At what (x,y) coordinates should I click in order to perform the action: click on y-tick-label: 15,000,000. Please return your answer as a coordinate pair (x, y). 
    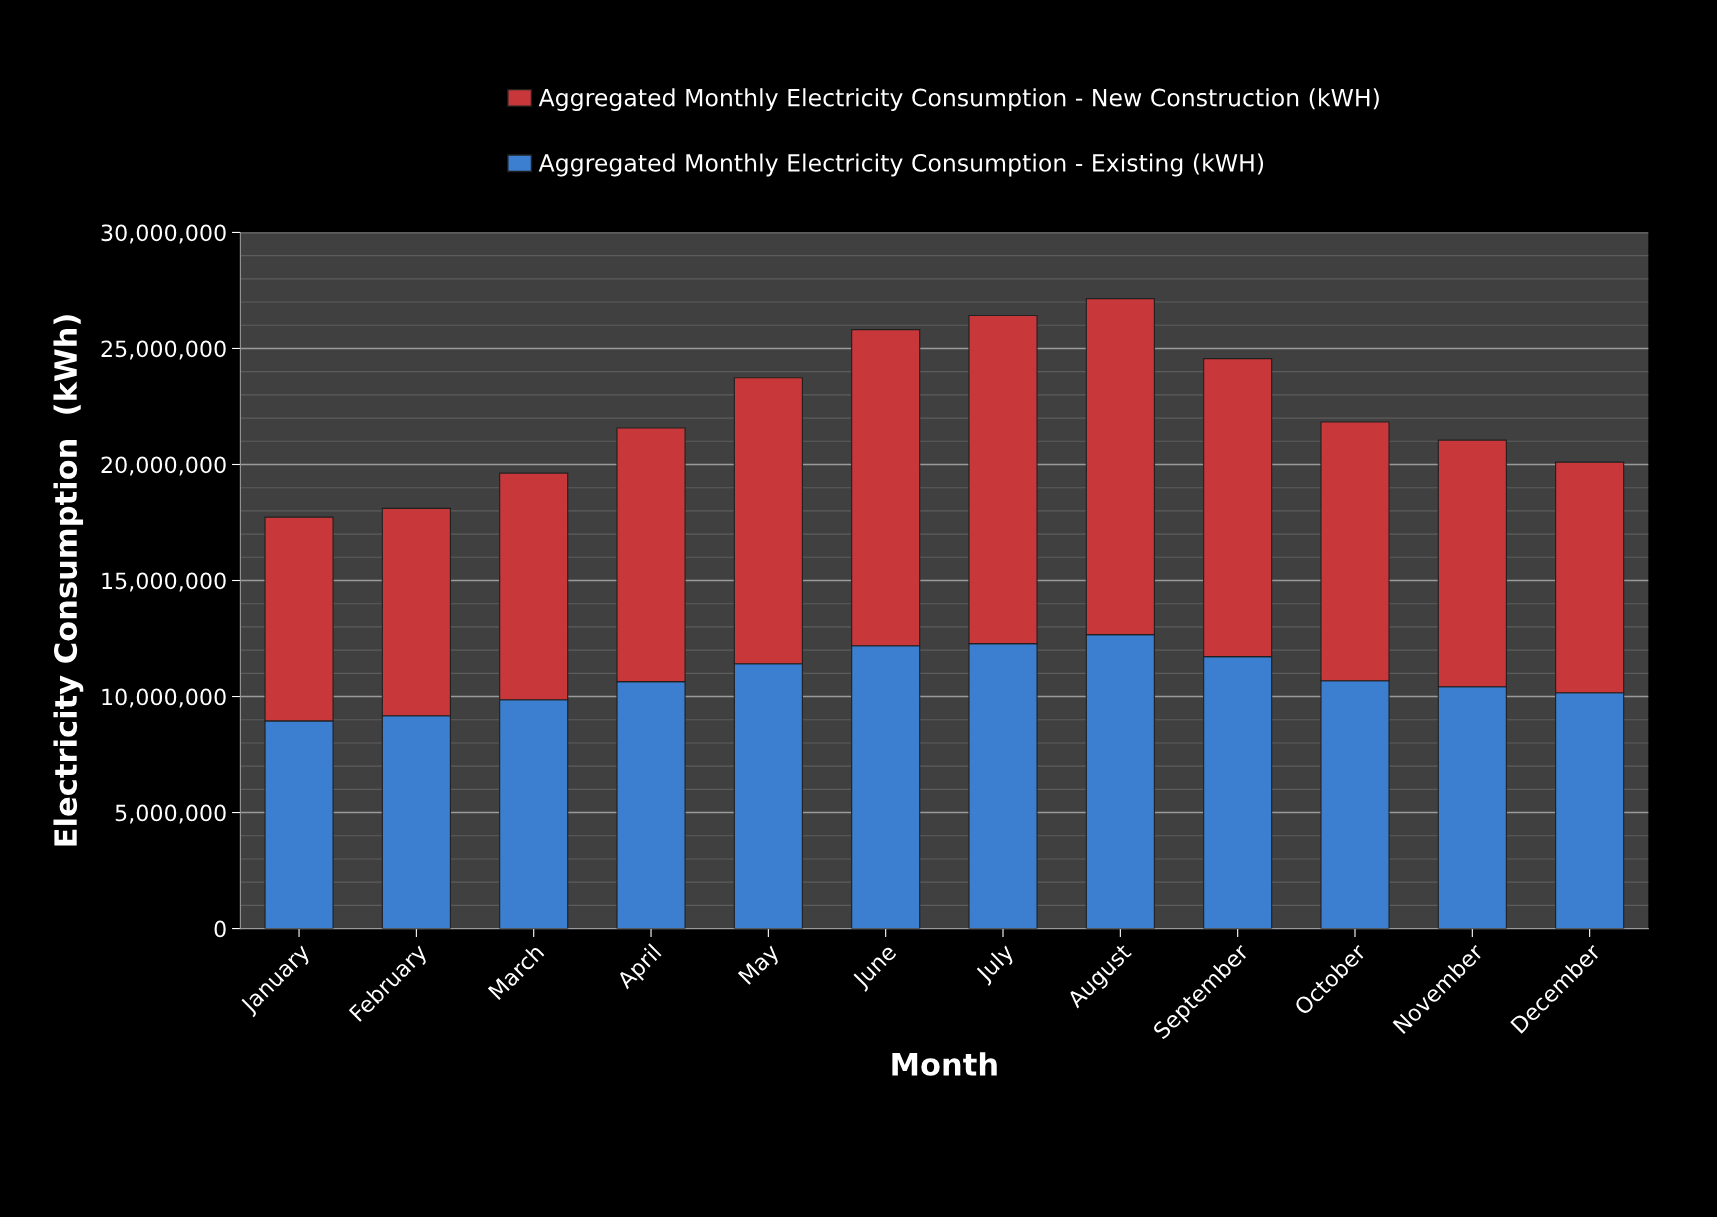
    Looking at the image, I should click on (164, 582).